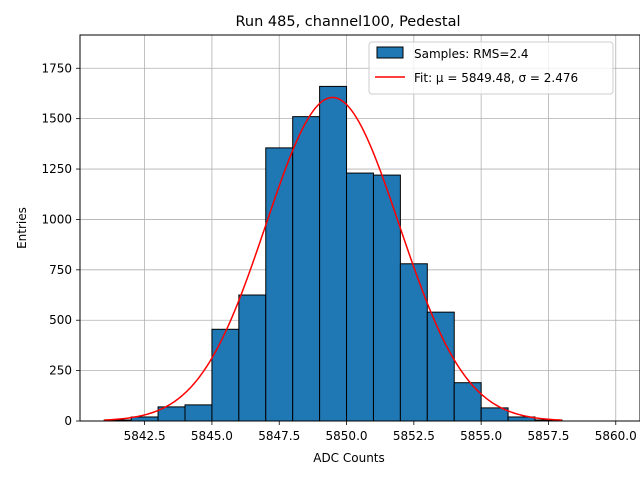  I want to click on y-tick-label: 500, so click(60, 320).